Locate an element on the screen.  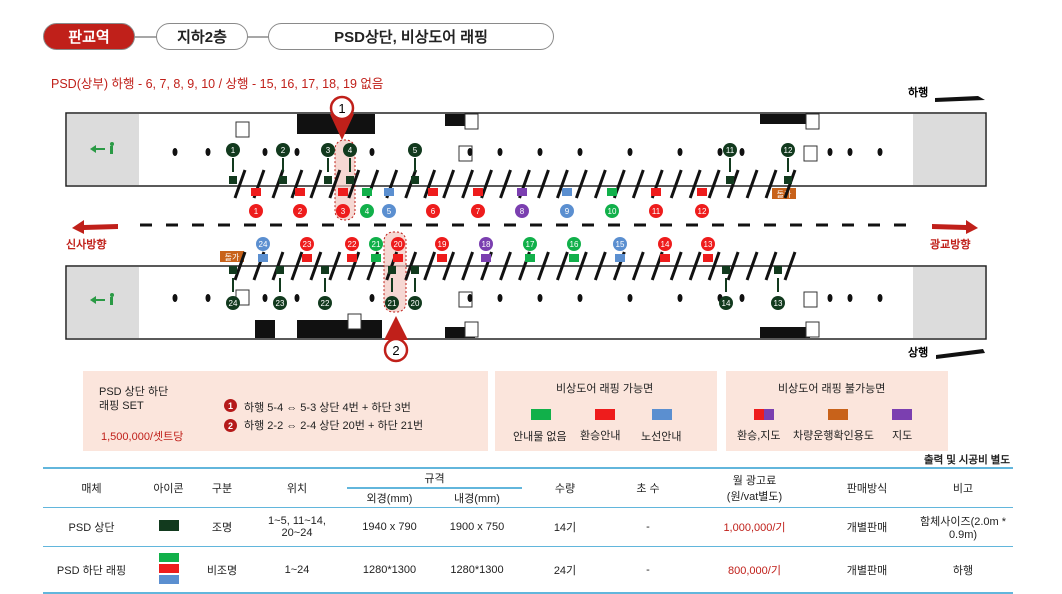
th-sale: 판매방식 is located at coordinates (867, 489).